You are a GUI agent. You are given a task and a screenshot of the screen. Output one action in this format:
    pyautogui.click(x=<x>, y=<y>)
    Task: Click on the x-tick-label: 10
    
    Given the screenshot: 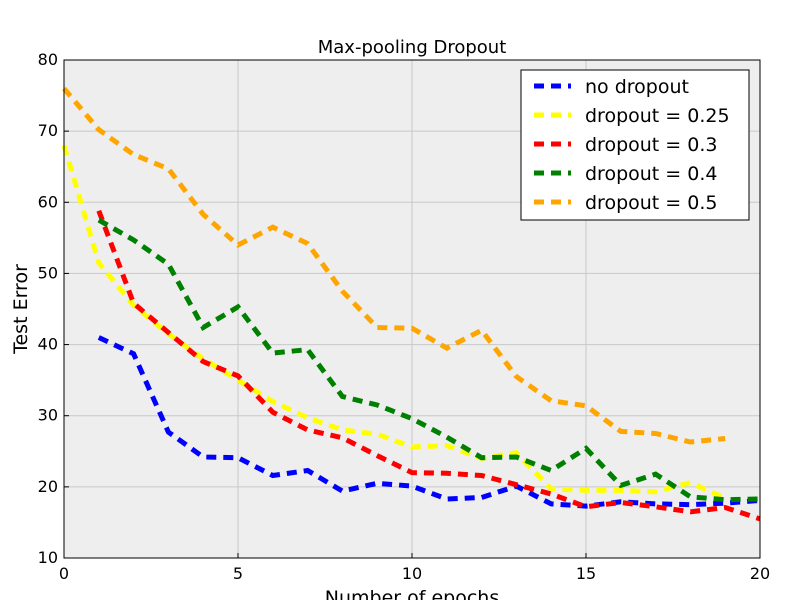 What is the action you would take?
    pyautogui.click(x=412, y=573)
    